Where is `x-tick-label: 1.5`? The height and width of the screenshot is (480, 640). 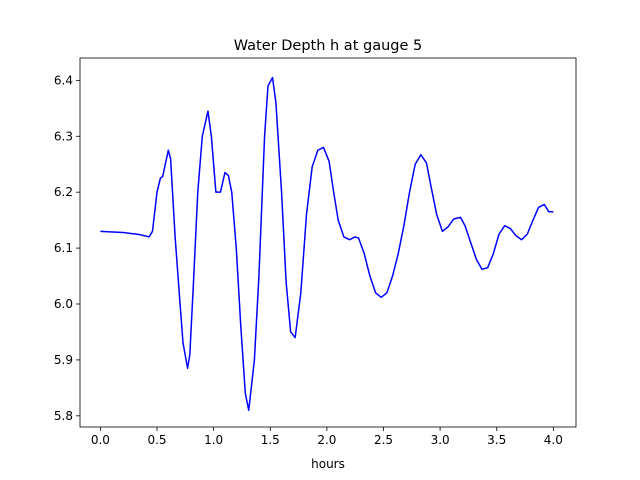
x-tick-label: 1.5 is located at coordinates (270, 440).